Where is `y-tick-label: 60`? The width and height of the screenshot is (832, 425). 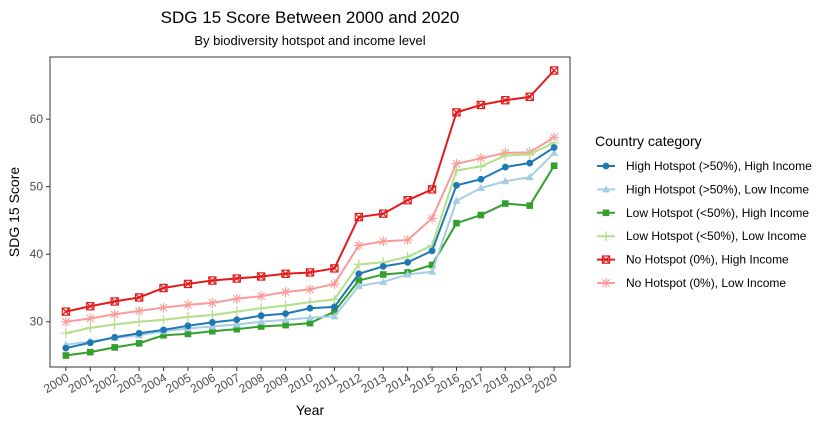
y-tick-label: 60 is located at coordinates (37, 119).